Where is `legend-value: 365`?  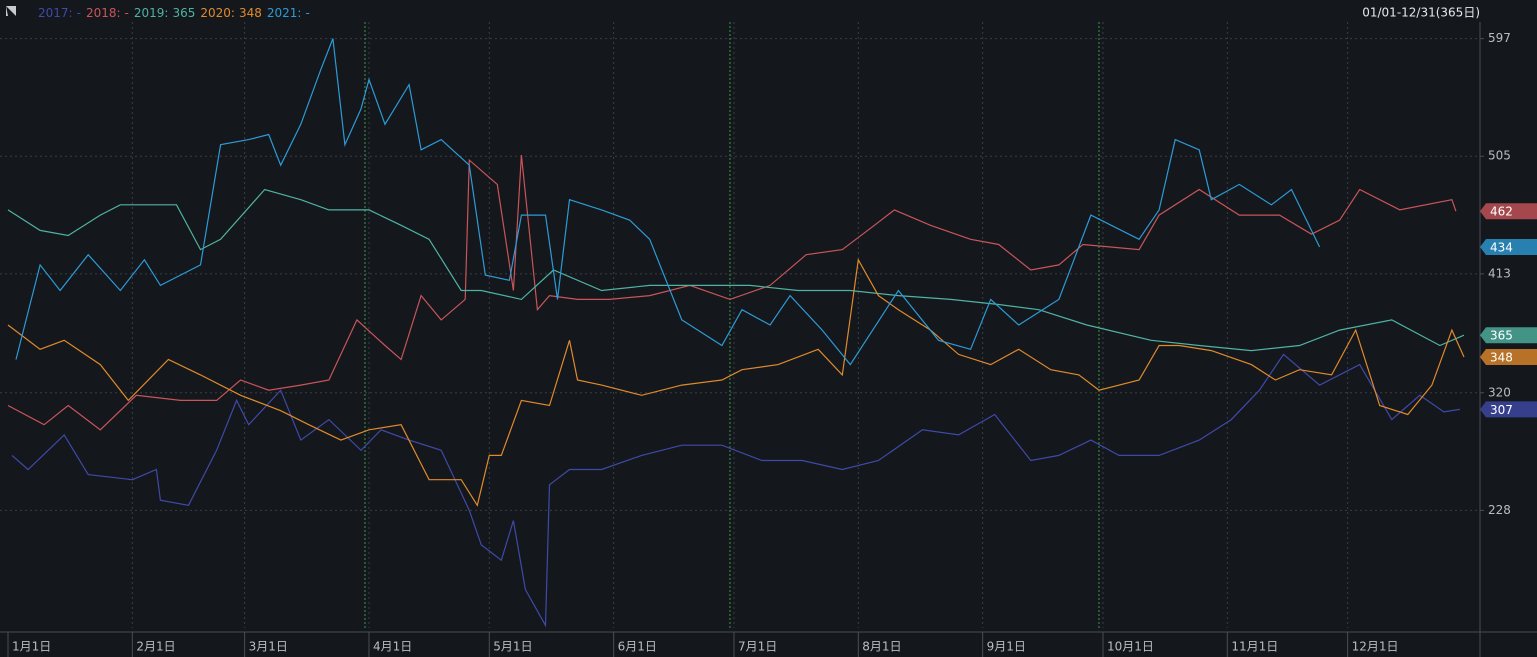 legend-value: 365 is located at coordinates (183, 13).